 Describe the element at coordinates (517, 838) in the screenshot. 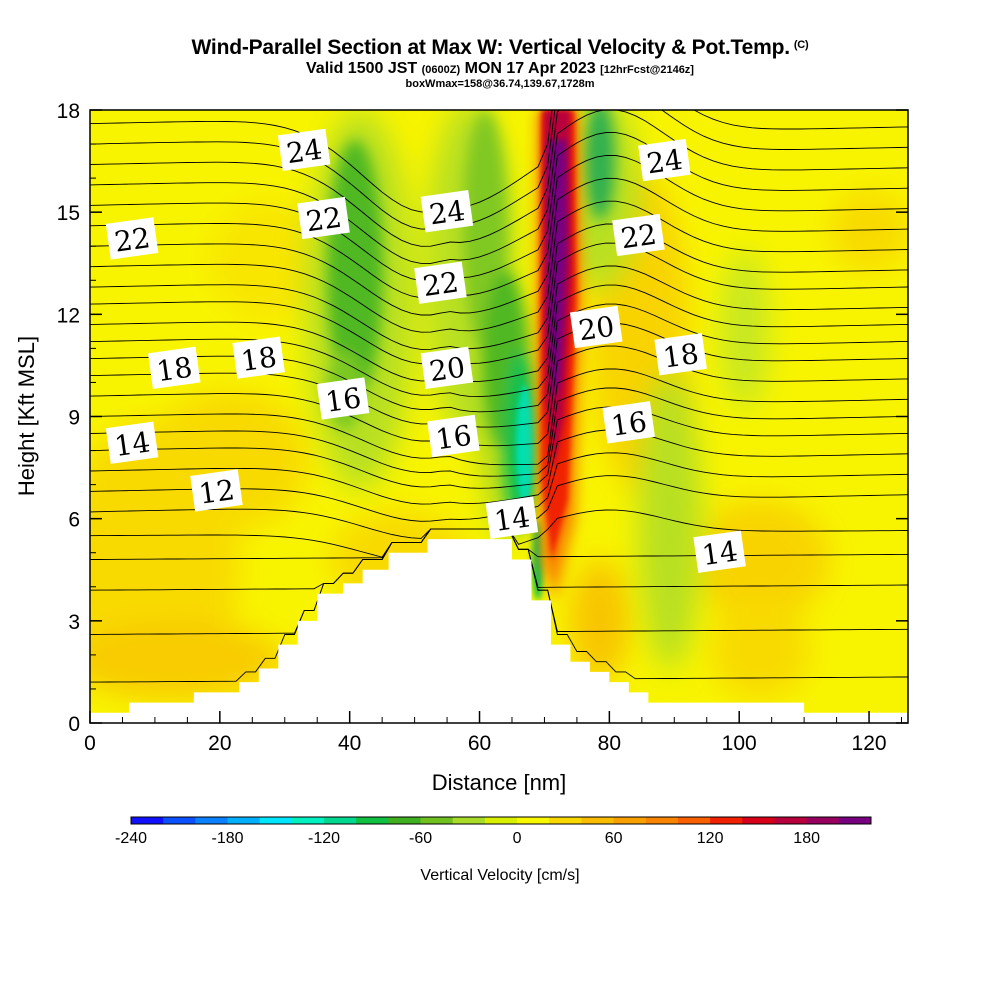

I see `colorbar-tick-label: 0` at that location.